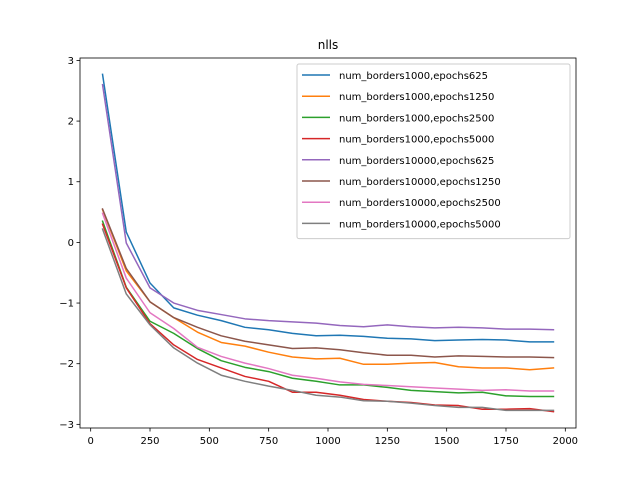 The width and height of the screenshot is (640, 480). What do you see at coordinates (420, 224) in the screenshot?
I see `legend-label: num_borders10000,epochs5000` at bounding box center [420, 224].